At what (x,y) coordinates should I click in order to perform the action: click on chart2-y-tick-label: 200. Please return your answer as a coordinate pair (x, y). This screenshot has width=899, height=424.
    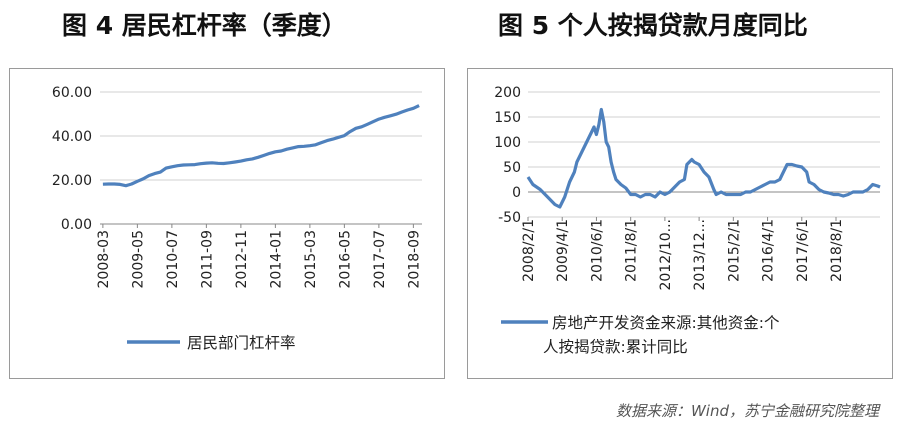
    Looking at the image, I should click on (507, 93).